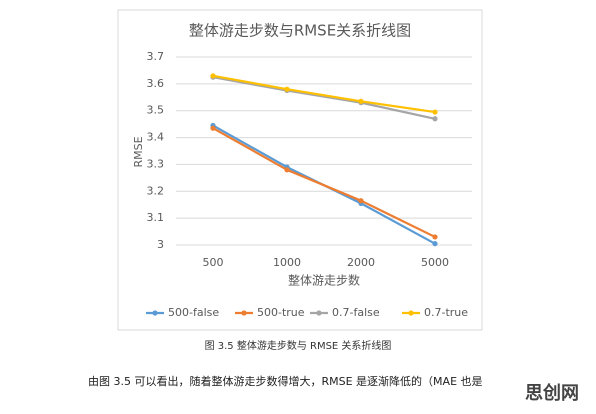 The width and height of the screenshot is (596, 414). What do you see at coordinates (156, 110) in the screenshot?
I see `y-tick-label: 3.5` at bounding box center [156, 110].